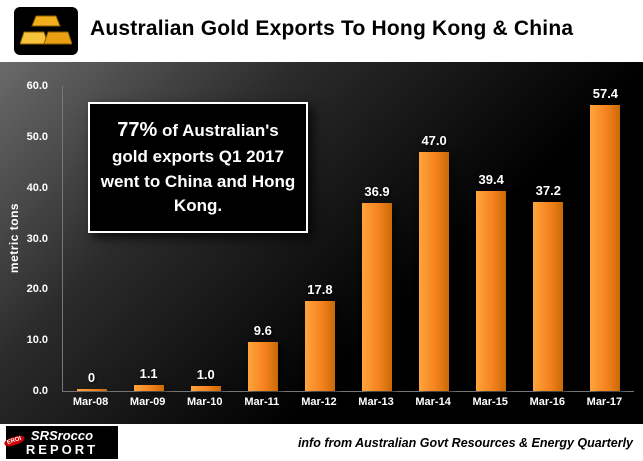  Describe the element at coordinates (40, 391) in the screenshot. I see `y-axis-tick-label: 0.0` at that location.